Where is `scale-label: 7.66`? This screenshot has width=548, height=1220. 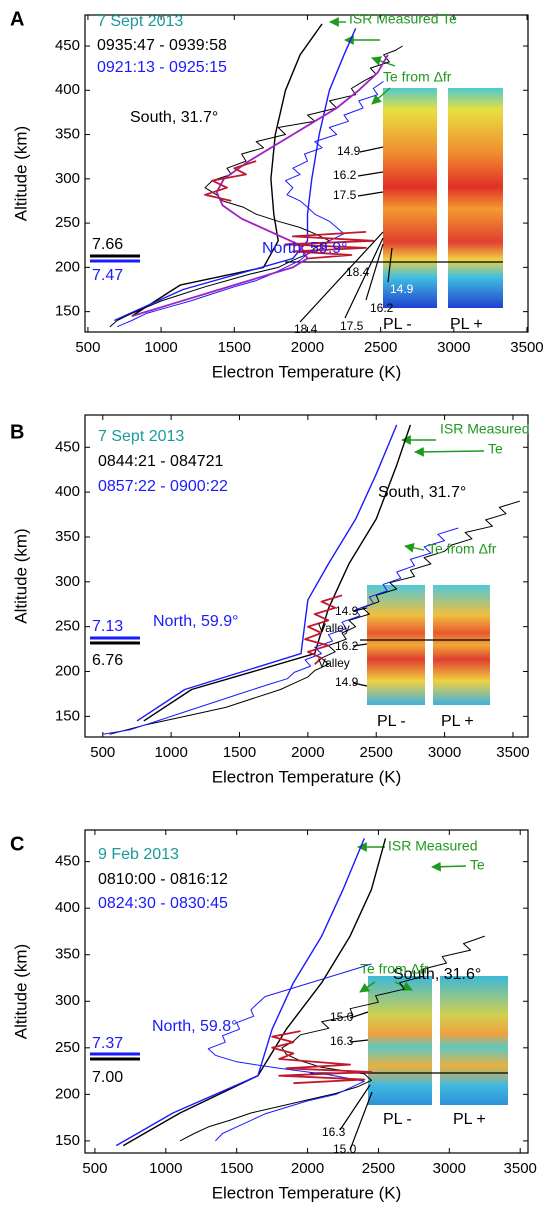 scale-label: 7.66 is located at coordinates (107, 244).